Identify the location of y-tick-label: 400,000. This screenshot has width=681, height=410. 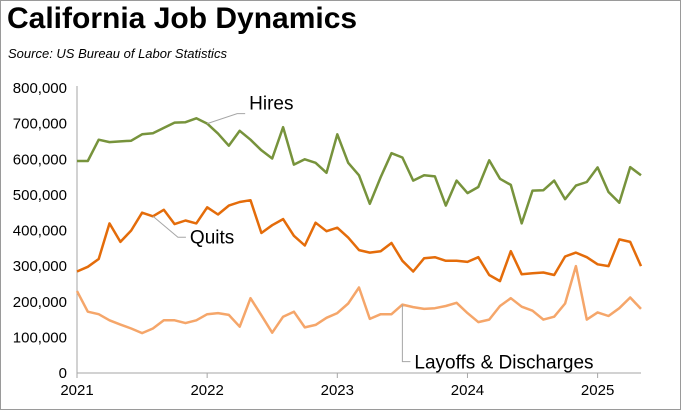
(40, 231).